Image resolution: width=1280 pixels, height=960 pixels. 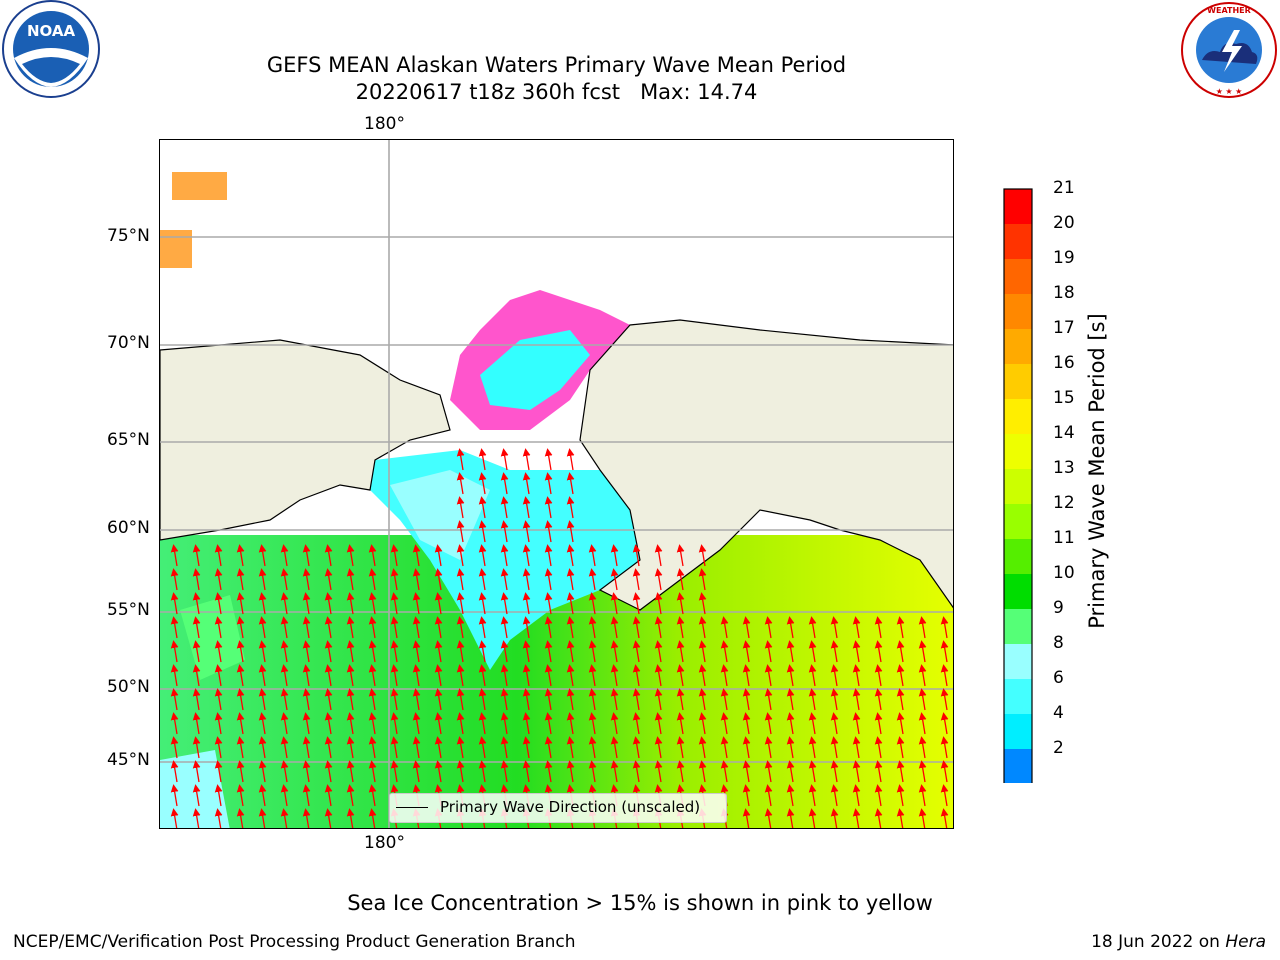 I want to click on lon-label-bottom: 180°, so click(x=384, y=843).